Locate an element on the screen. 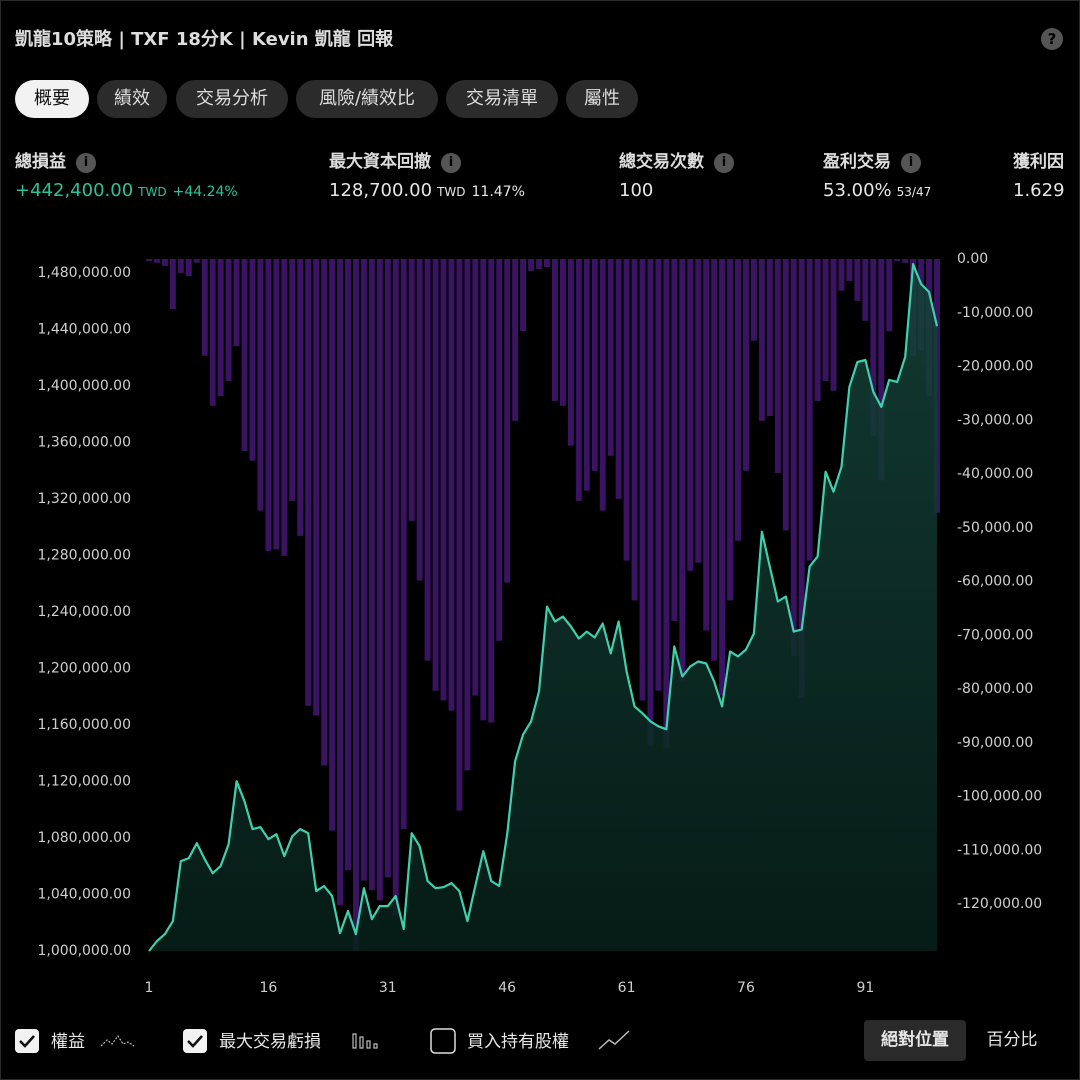 The height and width of the screenshot is (1080, 1080). x-tick-label: 91 is located at coordinates (865, 988).